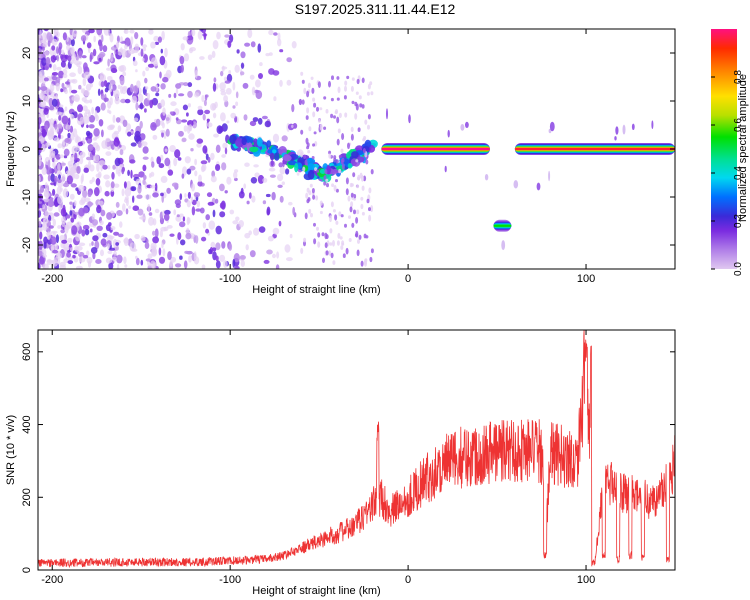 Image resolution: width=750 pixels, height=600 pixels. Describe the element at coordinates (27, 197) in the screenshot. I see `top-y-tick-label: -10` at that location.